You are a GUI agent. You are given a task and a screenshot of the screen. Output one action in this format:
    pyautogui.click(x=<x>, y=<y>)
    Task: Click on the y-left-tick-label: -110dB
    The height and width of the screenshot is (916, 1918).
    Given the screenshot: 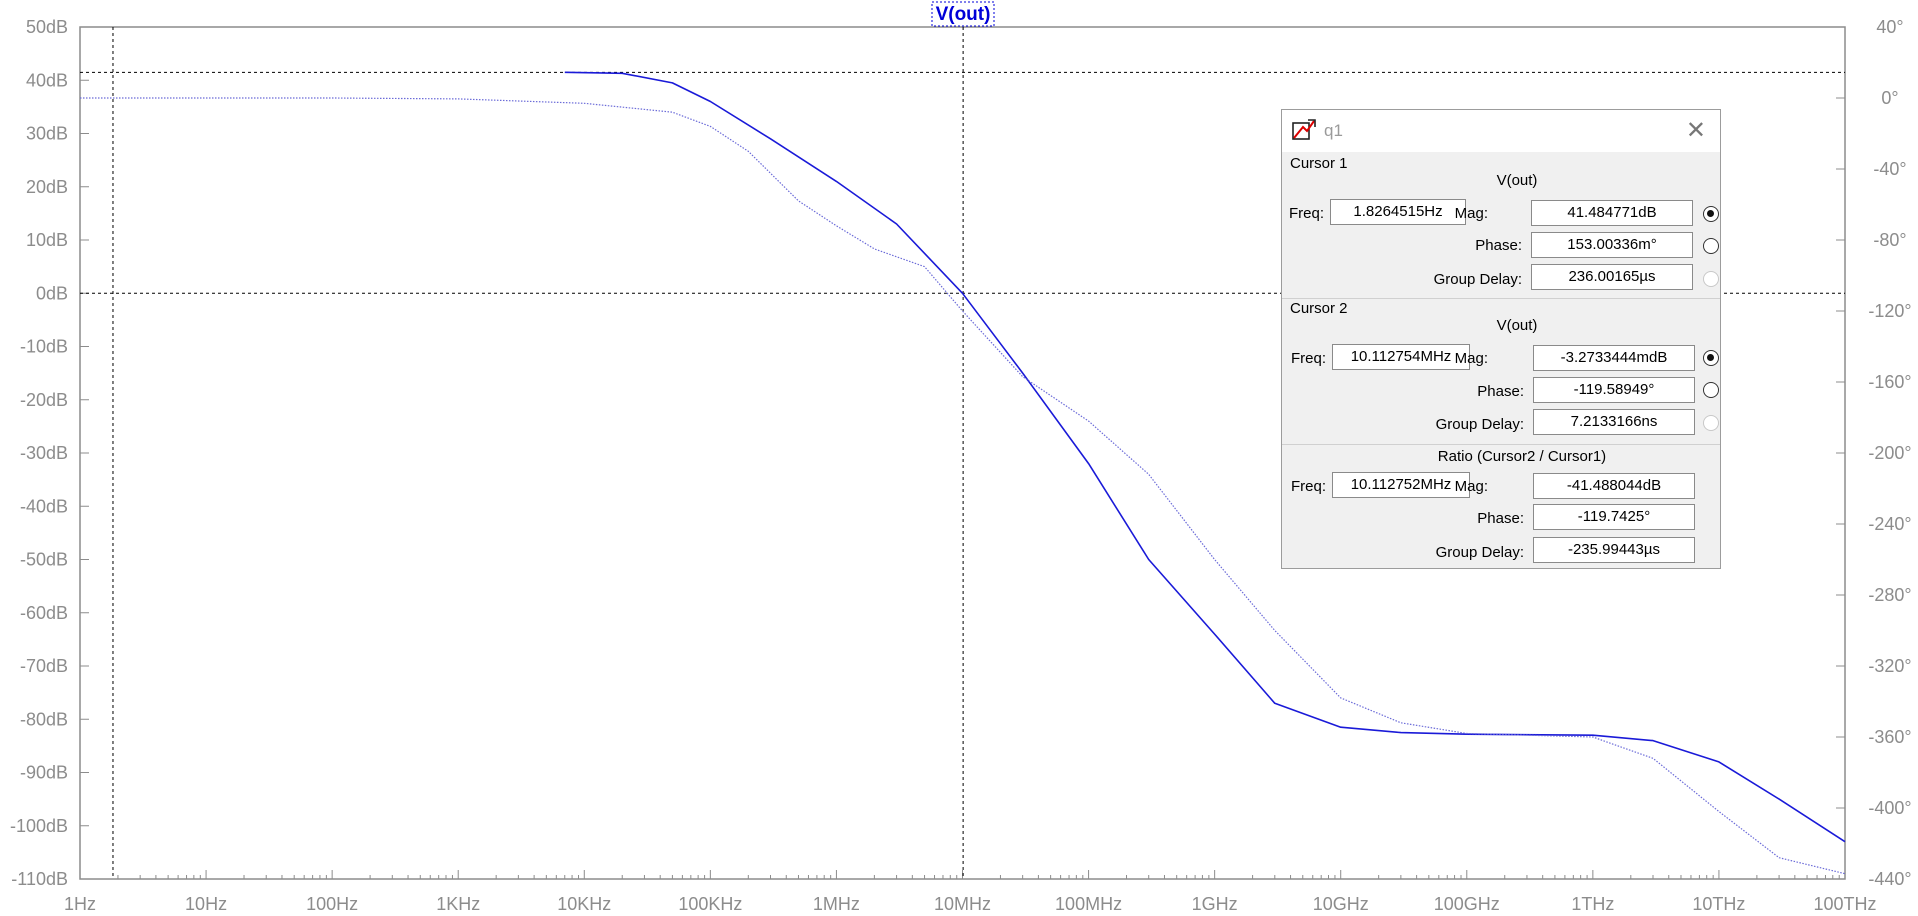 What is the action you would take?
    pyautogui.click(x=39, y=879)
    